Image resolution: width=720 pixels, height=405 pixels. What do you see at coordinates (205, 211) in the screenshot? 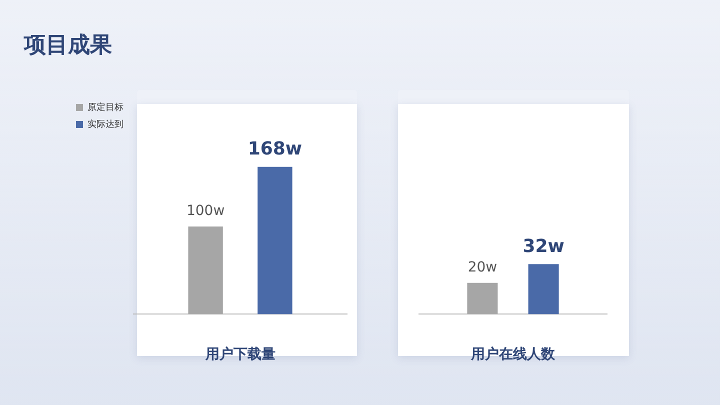
I see `data-label: 100w` at bounding box center [205, 211].